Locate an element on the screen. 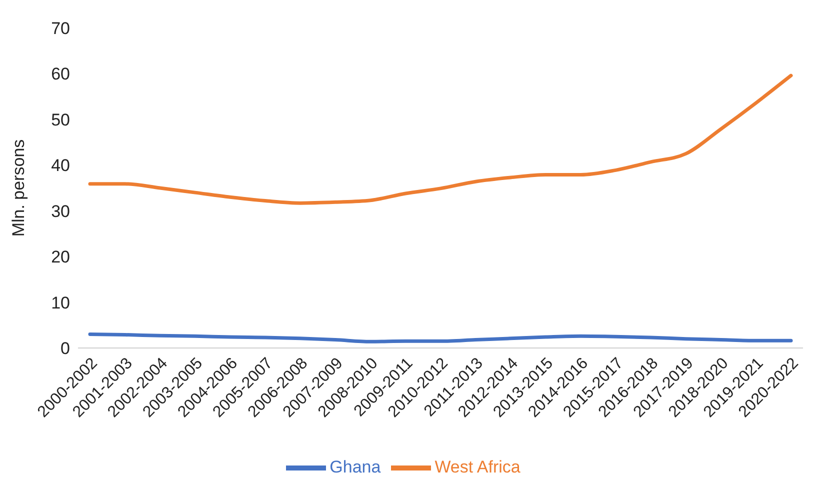 The width and height of the screenshot is (823, 501). y-tick-label: 0 is located at coordinates (65, 348).